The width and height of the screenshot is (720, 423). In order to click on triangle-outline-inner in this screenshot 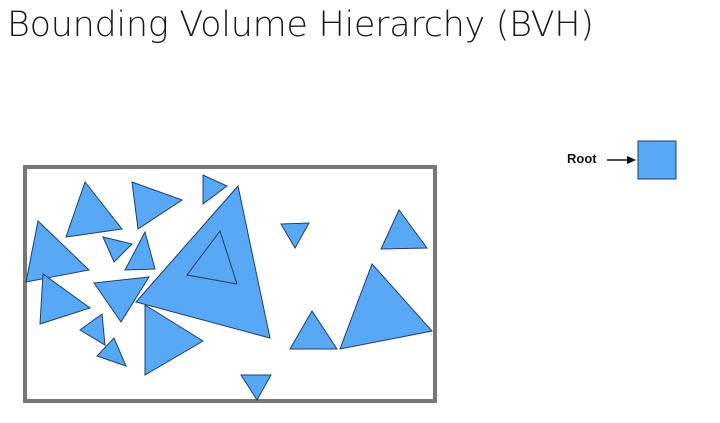, I will do `click(212, 257)`.